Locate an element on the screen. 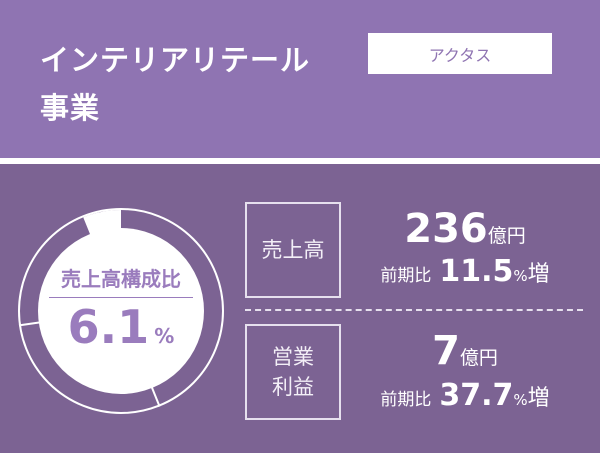  sales-value: 236億円 is located at coordinates (465, 229).